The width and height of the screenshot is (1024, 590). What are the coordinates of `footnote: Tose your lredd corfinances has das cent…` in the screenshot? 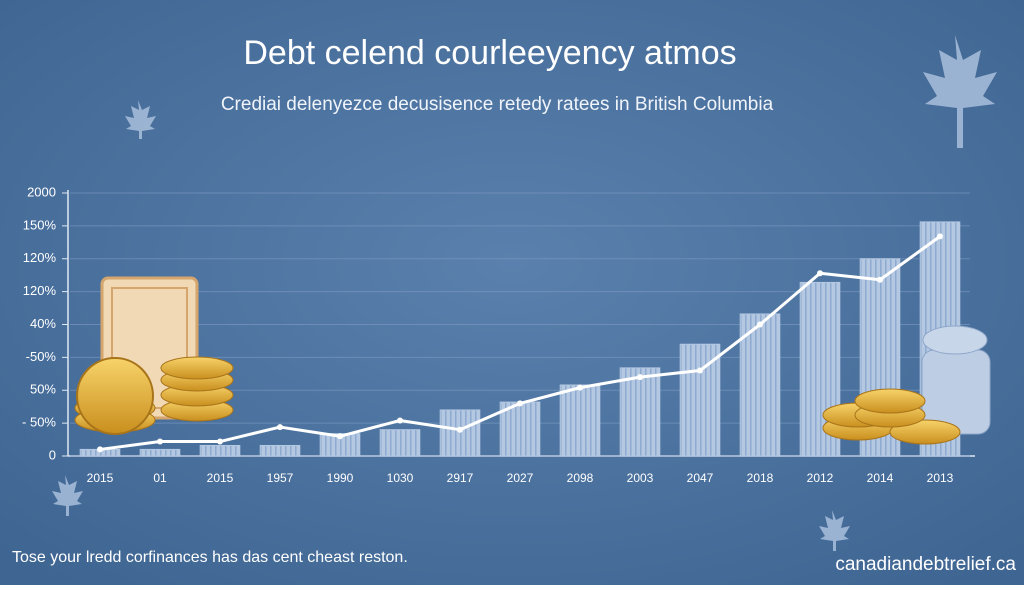 It's located at (210, 557).